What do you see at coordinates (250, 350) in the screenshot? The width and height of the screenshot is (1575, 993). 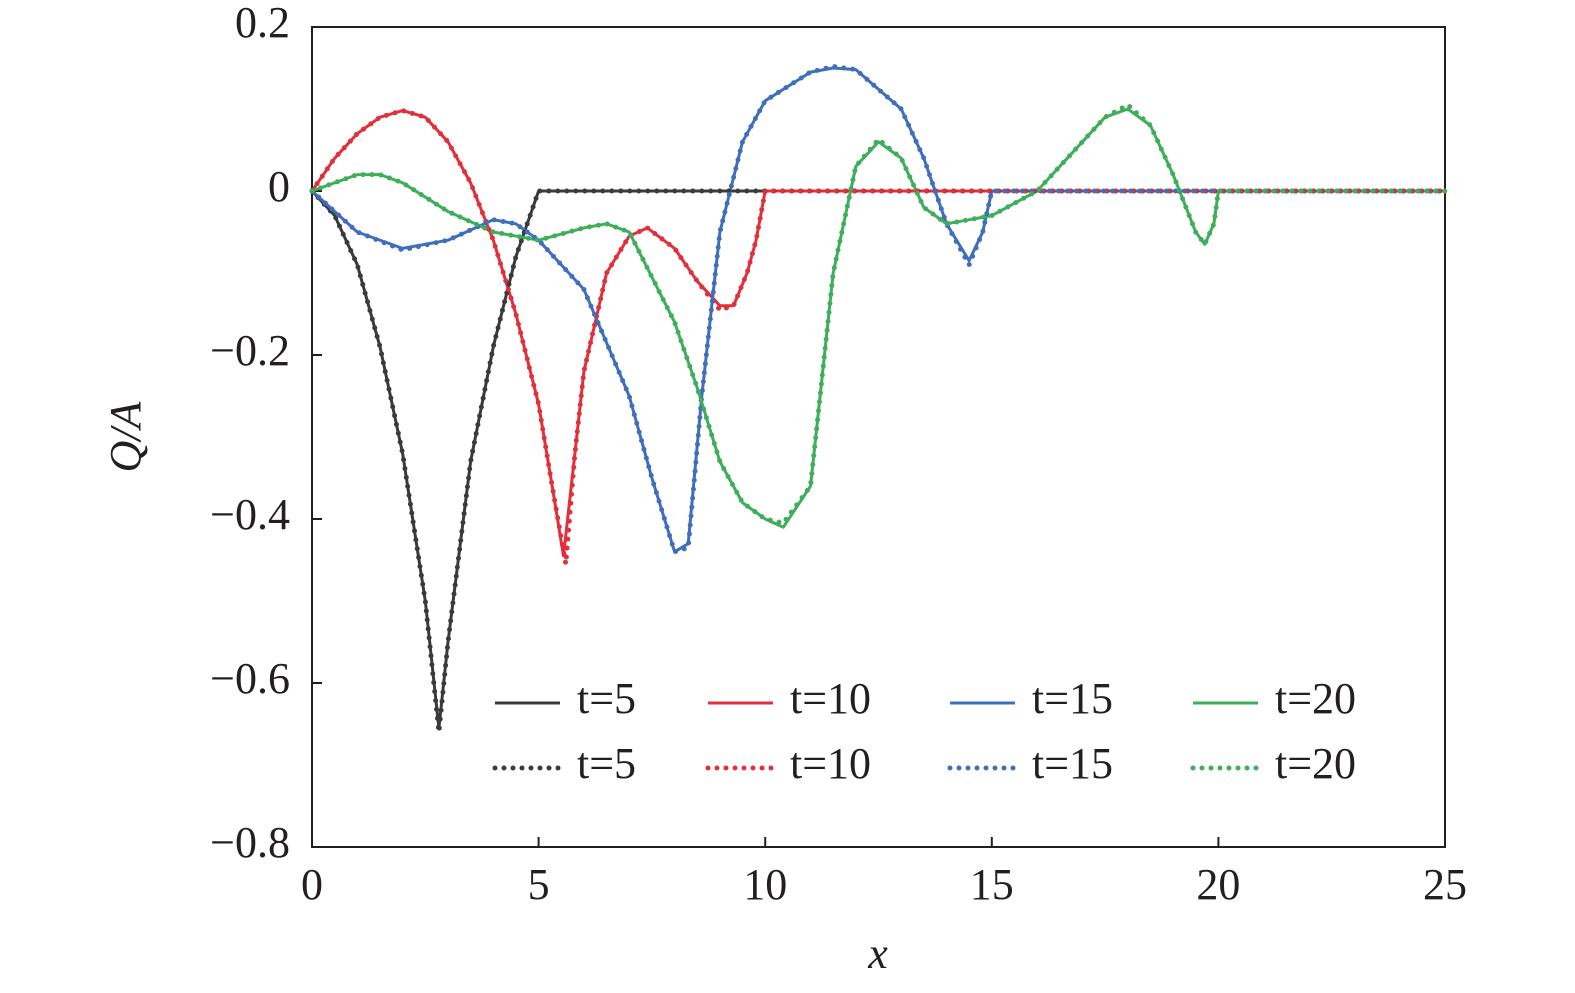 I see `y-tick-label: −0.2` at bounding box center [250, 350].